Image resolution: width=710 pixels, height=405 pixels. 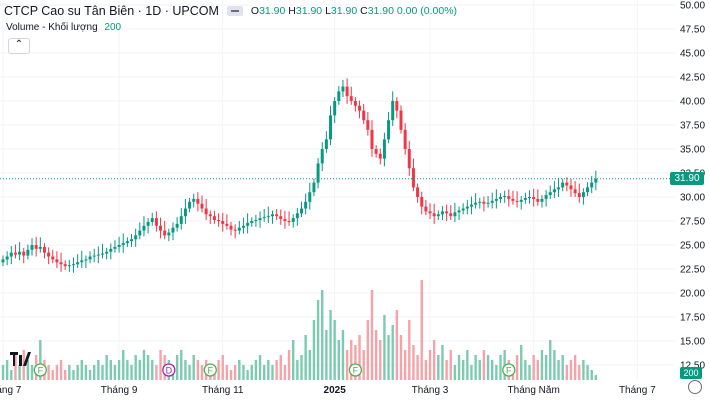 What do you see at coordinates (692, 54) in the screenshot?
I see `y-tick-label: 45.00` at bounding box center [692, 54].